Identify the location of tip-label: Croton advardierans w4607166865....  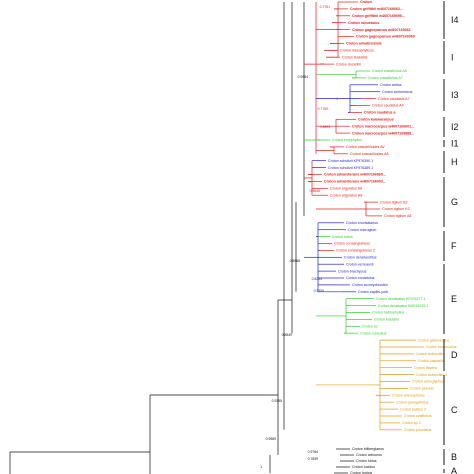
(355, 175).